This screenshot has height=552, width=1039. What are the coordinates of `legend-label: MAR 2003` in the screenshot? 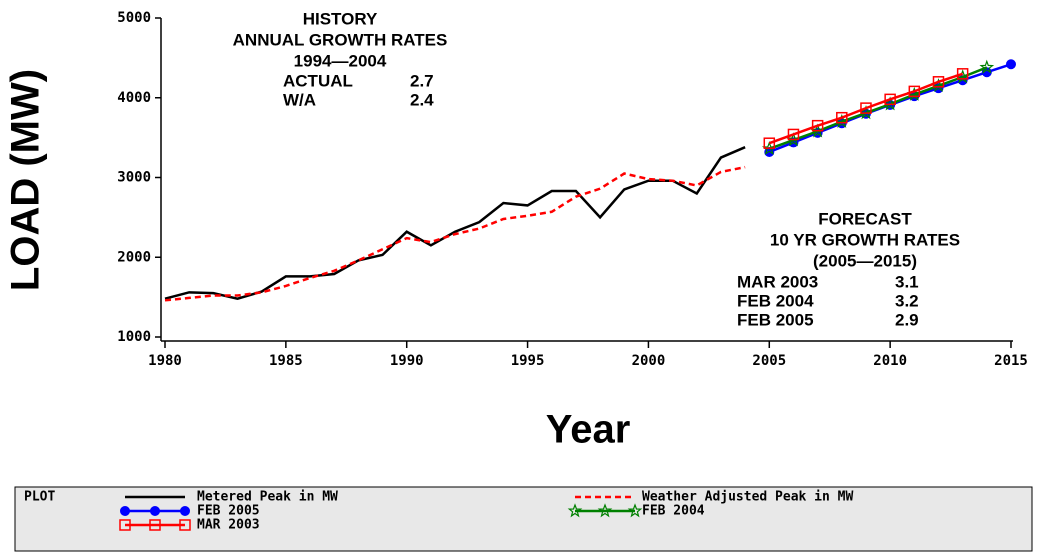 It's located at (228, 525).